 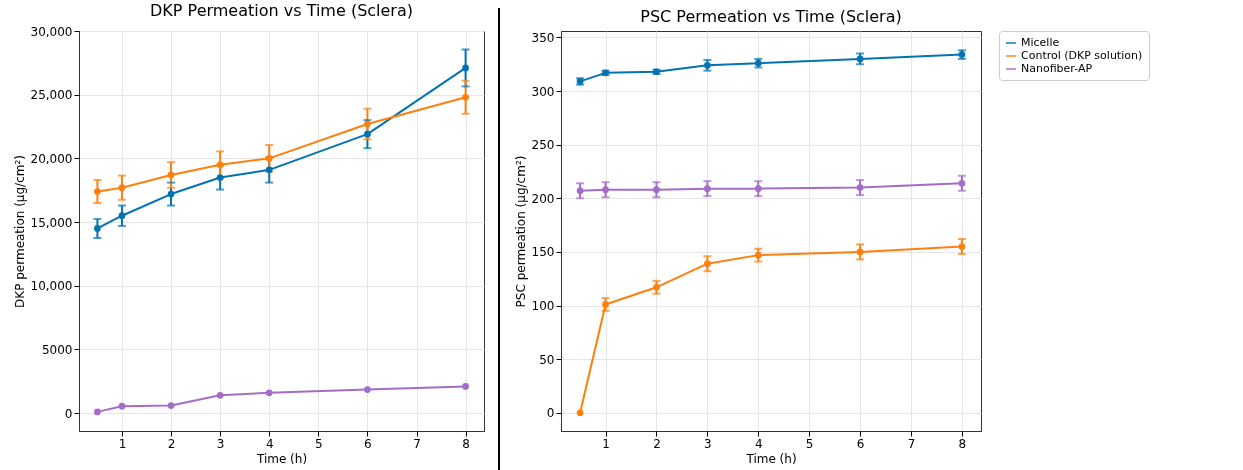 I want to click on legend-label: Micelle, so click(x=1040, y=42).